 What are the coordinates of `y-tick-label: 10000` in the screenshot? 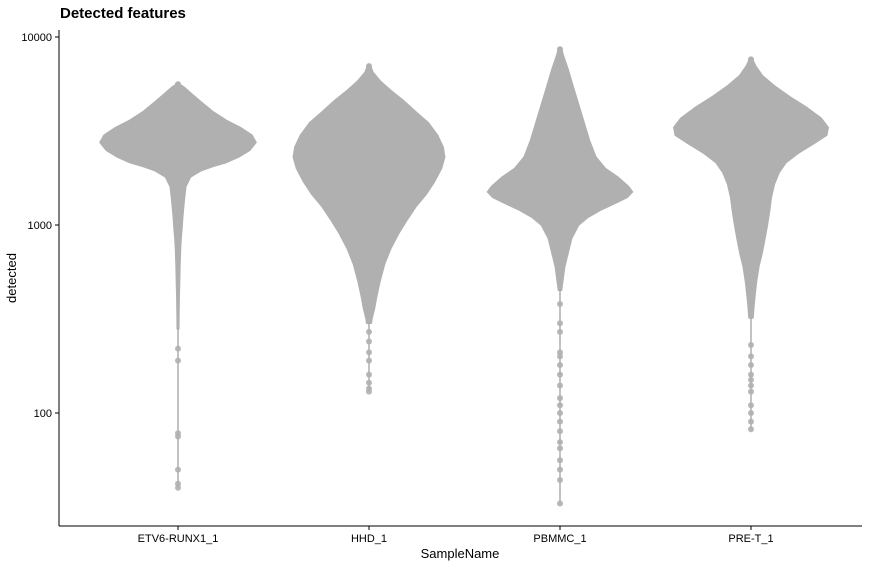 It's located at (36, 38).